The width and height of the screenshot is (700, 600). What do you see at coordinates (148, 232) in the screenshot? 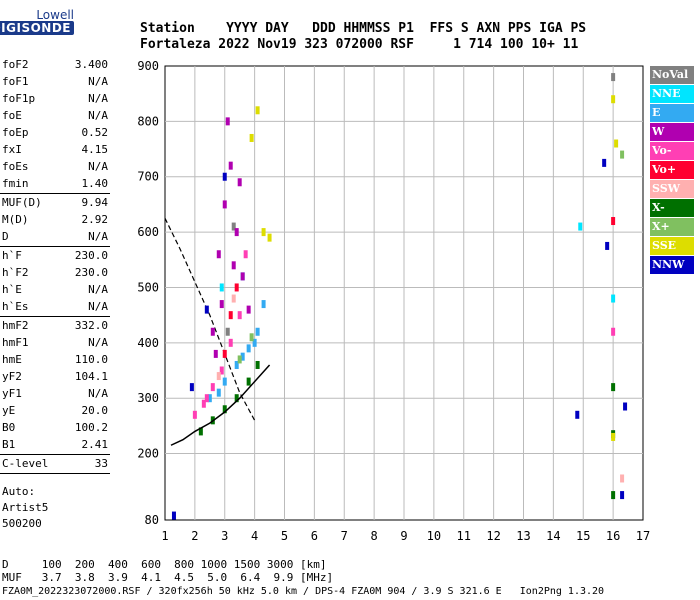
I see `y-tick-label: 600` at bounding box center [148, 232].